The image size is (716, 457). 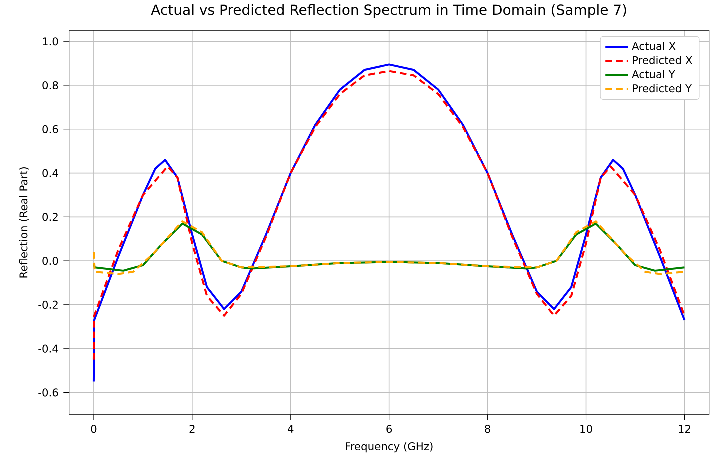 What do you see at coordinates (388, 11) in the screenshot?
I see `chart-title: Actual vs Predicted Reflection Spectrum in Time Domain (Sample 7)` at bounding box center [388, 11].